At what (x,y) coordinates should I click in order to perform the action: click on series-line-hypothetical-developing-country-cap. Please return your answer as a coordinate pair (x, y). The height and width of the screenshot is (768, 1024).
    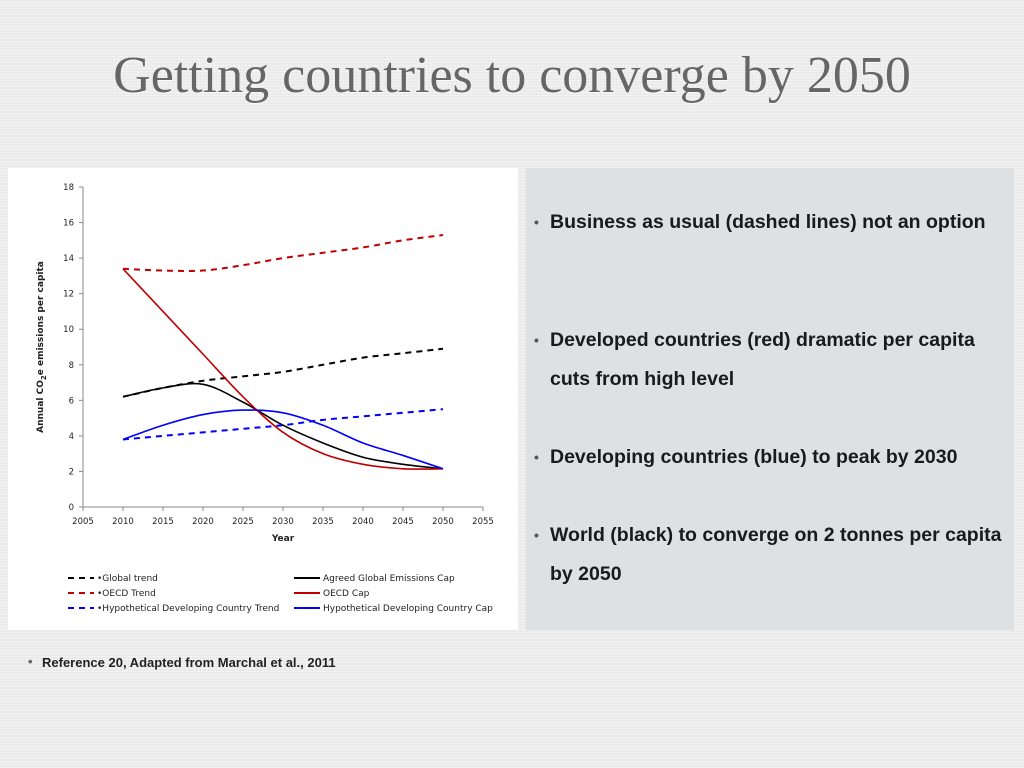
    Looking at the image, I should click on (283, 439).